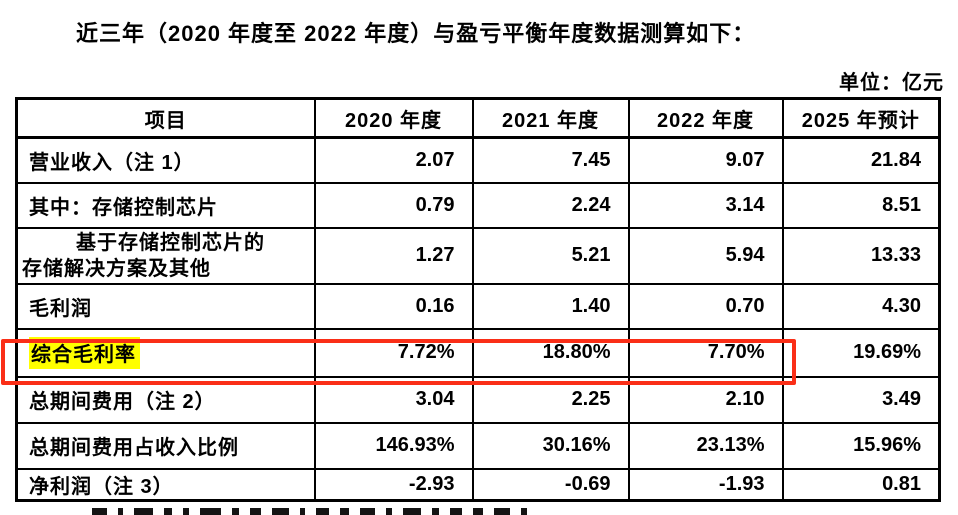 The height and width of the screenshot is (515, 958). I want to click on table-row: 净利润（注 3） -2.93 -0.69 -1.93 0.81, so click(478, 484).